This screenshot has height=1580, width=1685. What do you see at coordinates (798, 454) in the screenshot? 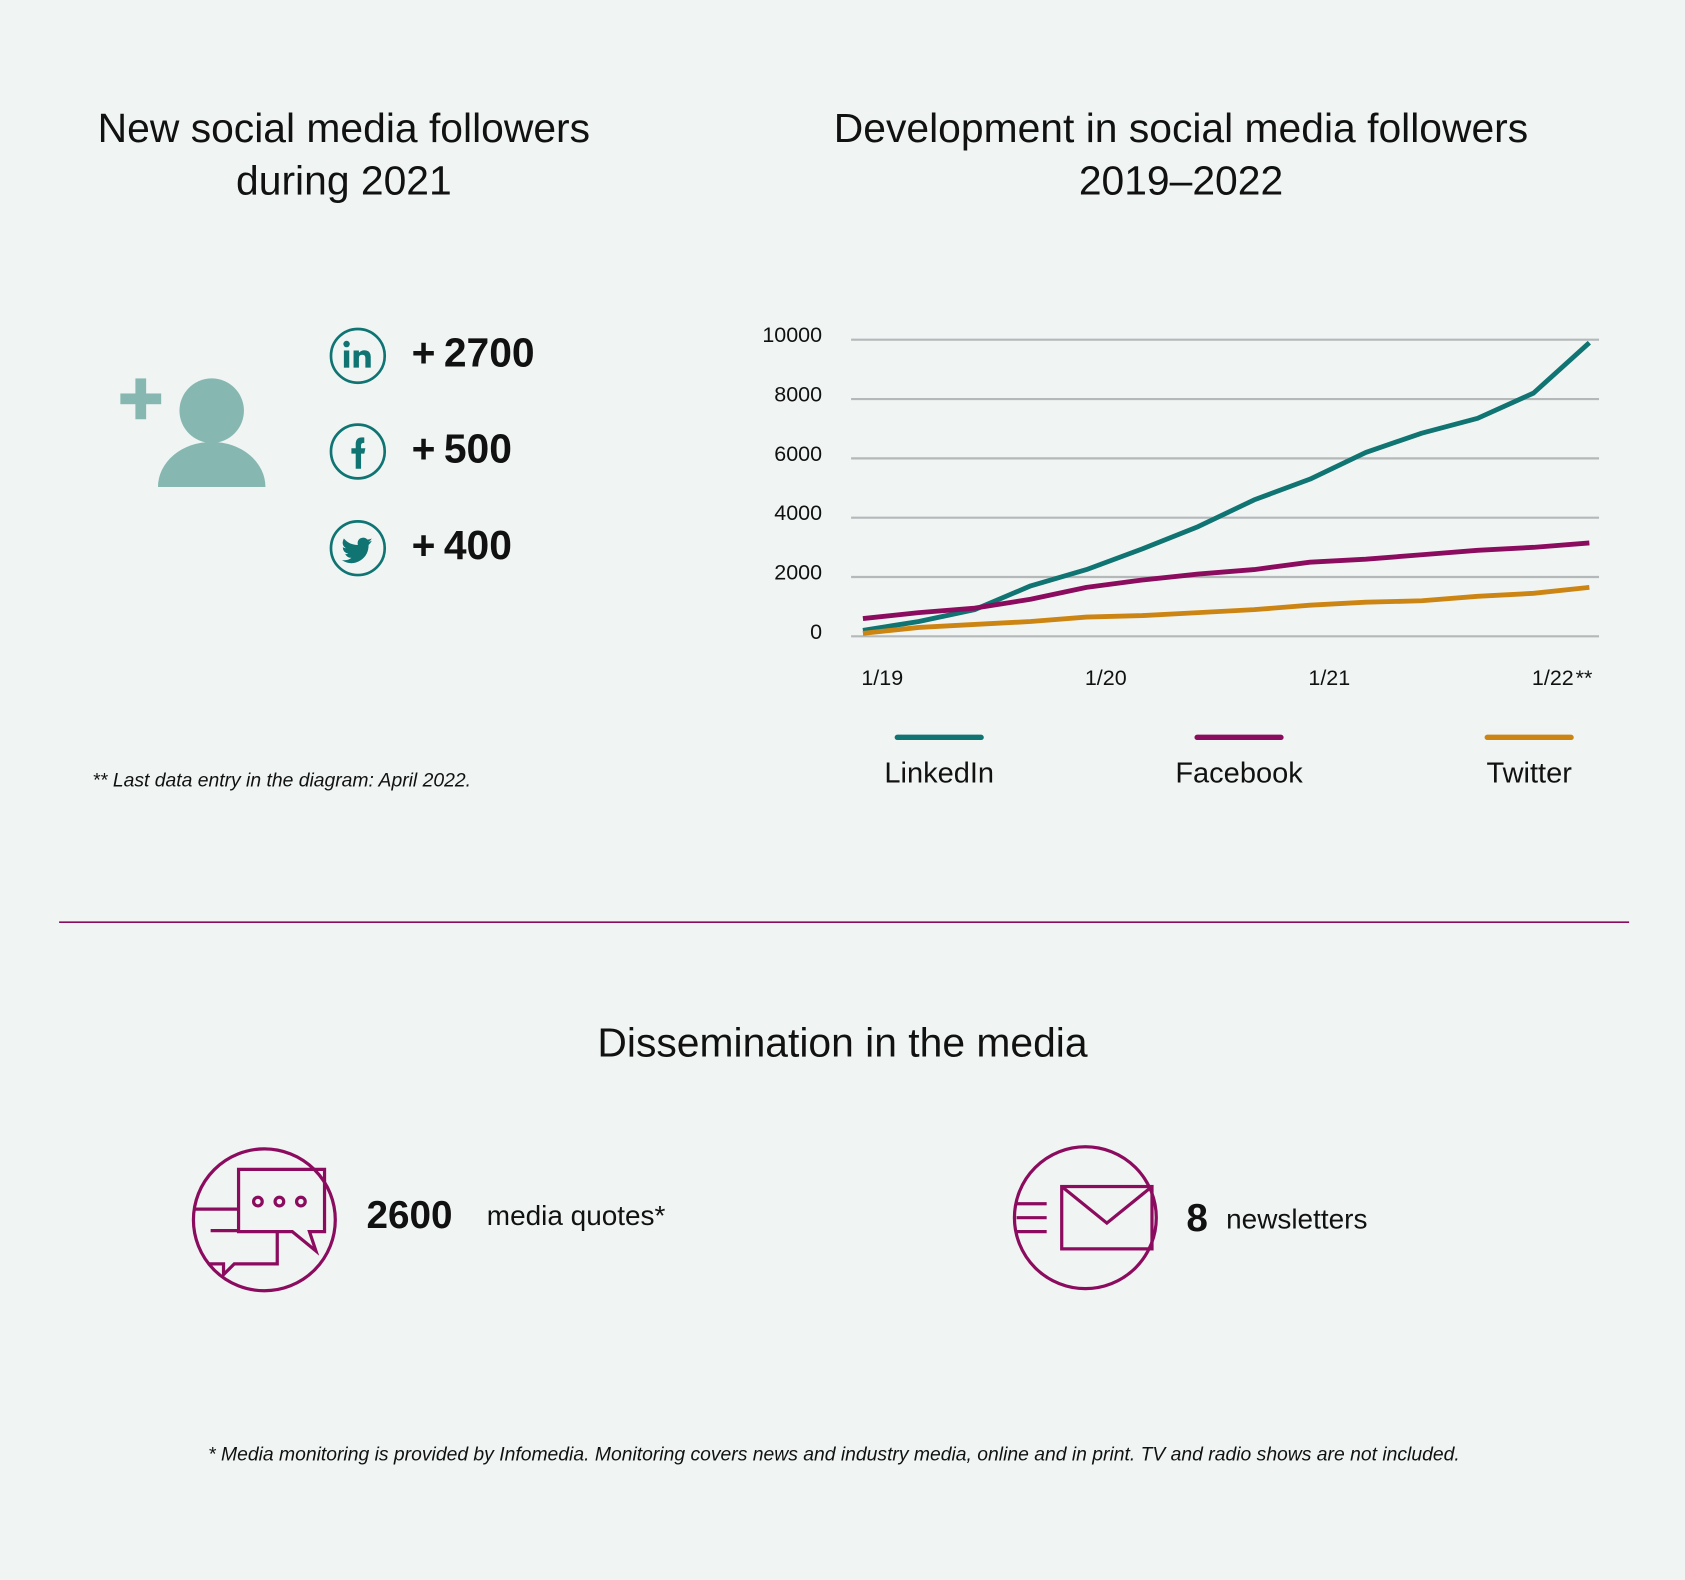
I see `y-tick-label: 6000` at bounding box center [798, 454].